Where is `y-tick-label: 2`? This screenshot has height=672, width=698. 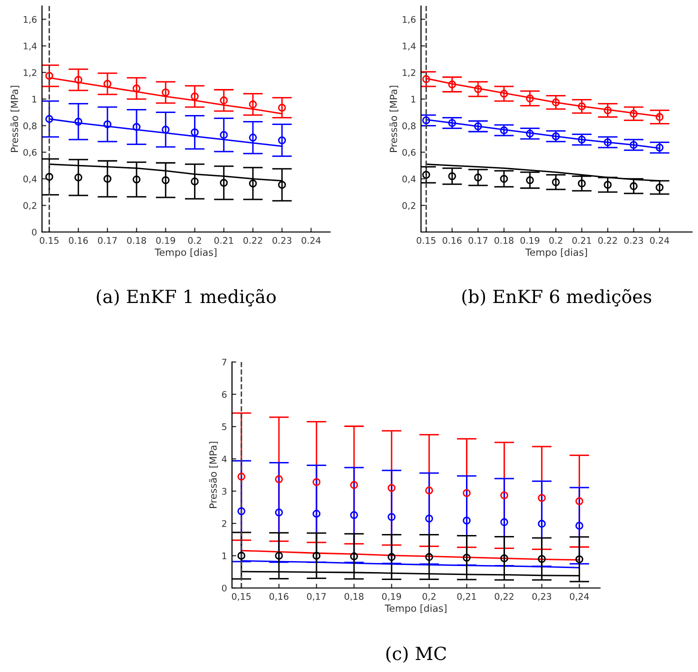
y-tick-label: 2 is located at coordinates (224, 523).